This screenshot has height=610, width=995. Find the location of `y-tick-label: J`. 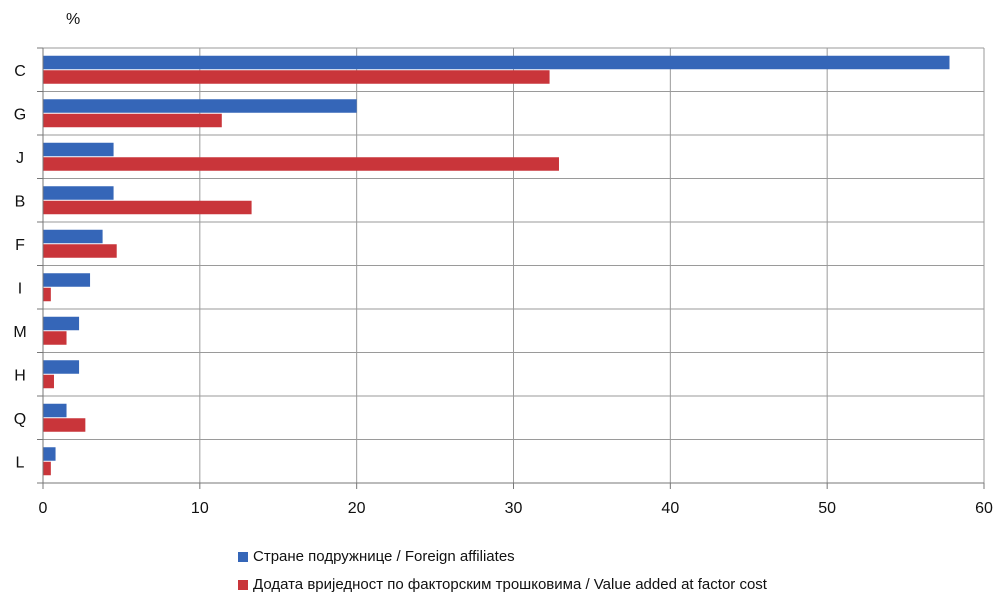

y-tick-label: J is located at coordinates (20, 158).